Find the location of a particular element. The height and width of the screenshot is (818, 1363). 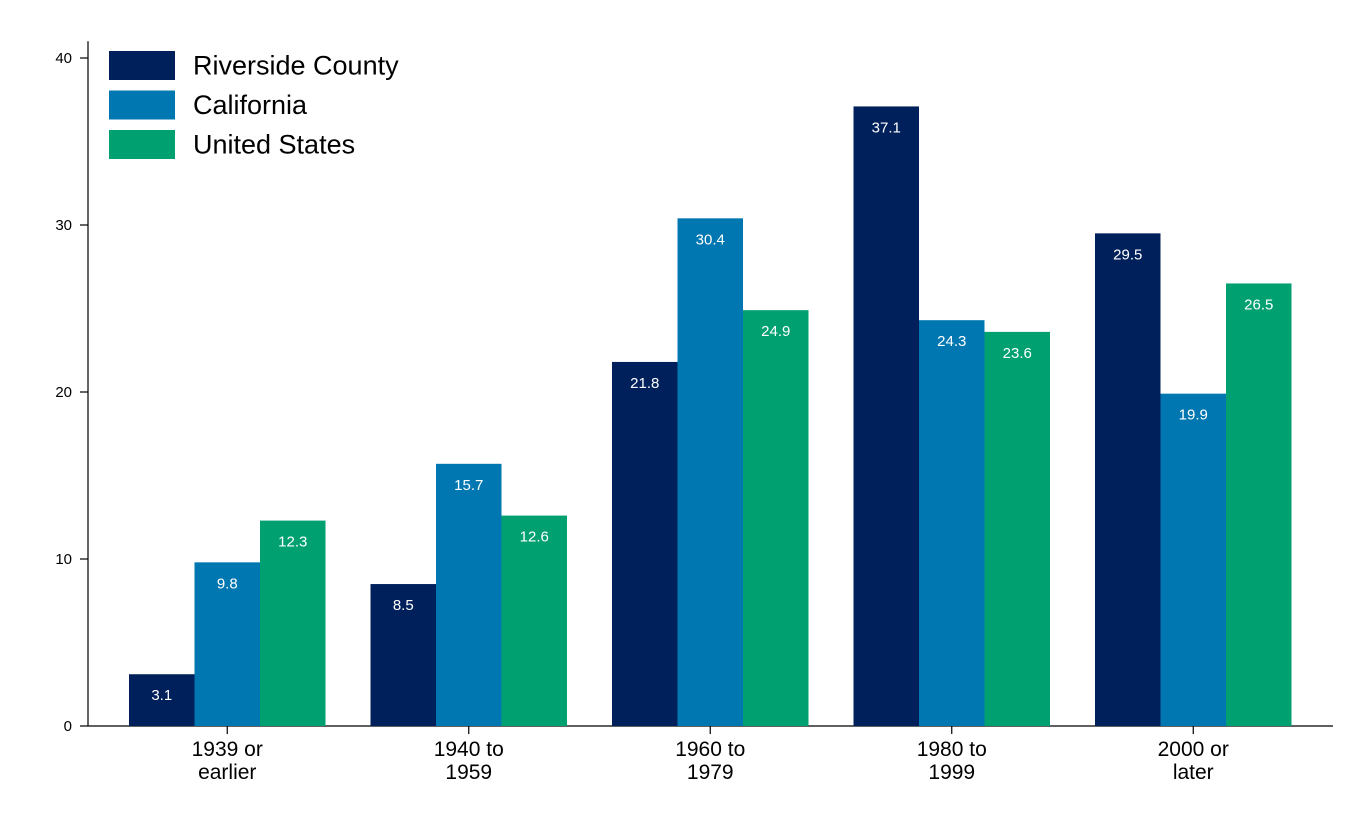

bar-data-label: 19.9 is located at coordinates (1193, 415).